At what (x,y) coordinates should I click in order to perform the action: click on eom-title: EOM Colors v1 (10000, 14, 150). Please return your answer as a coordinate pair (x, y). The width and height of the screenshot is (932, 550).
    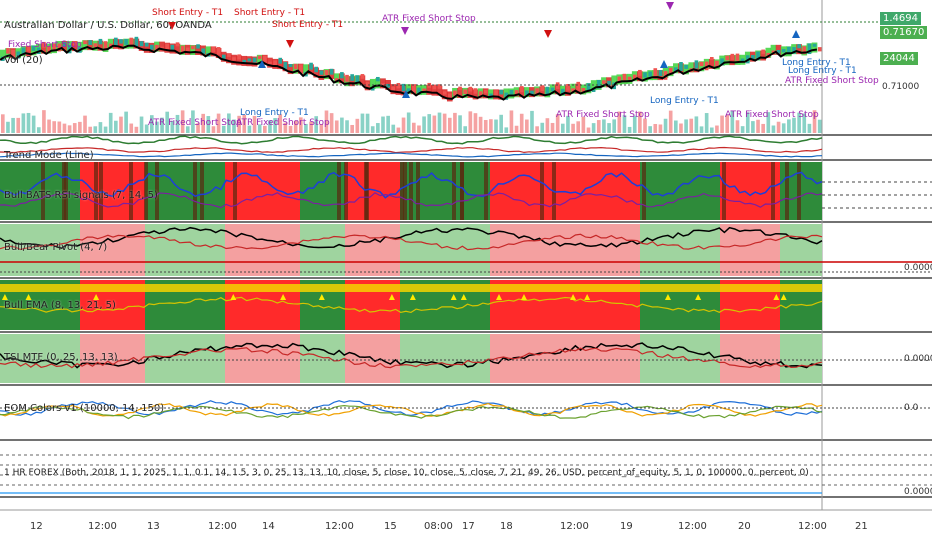
    Looking at the image, I should click on (84, 408).